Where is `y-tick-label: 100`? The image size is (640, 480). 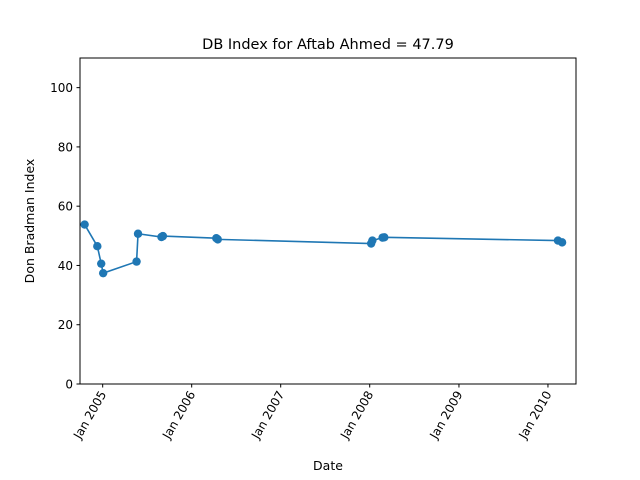 y-tick-label: 100 is located at coordinates (61, 88).